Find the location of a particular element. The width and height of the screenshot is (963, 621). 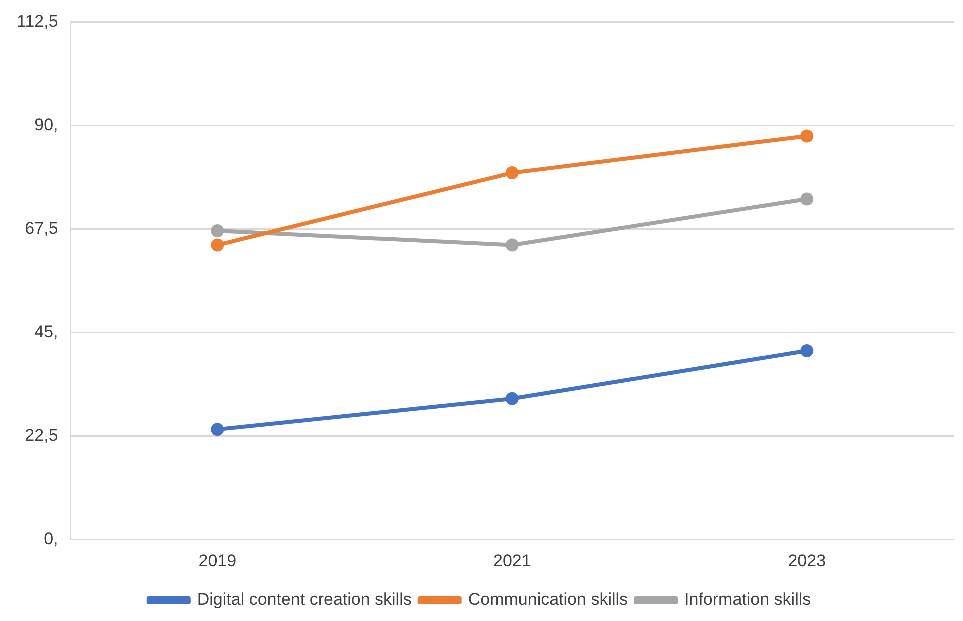

x-tick-label: 2023 is located at coordinates (807, 560).